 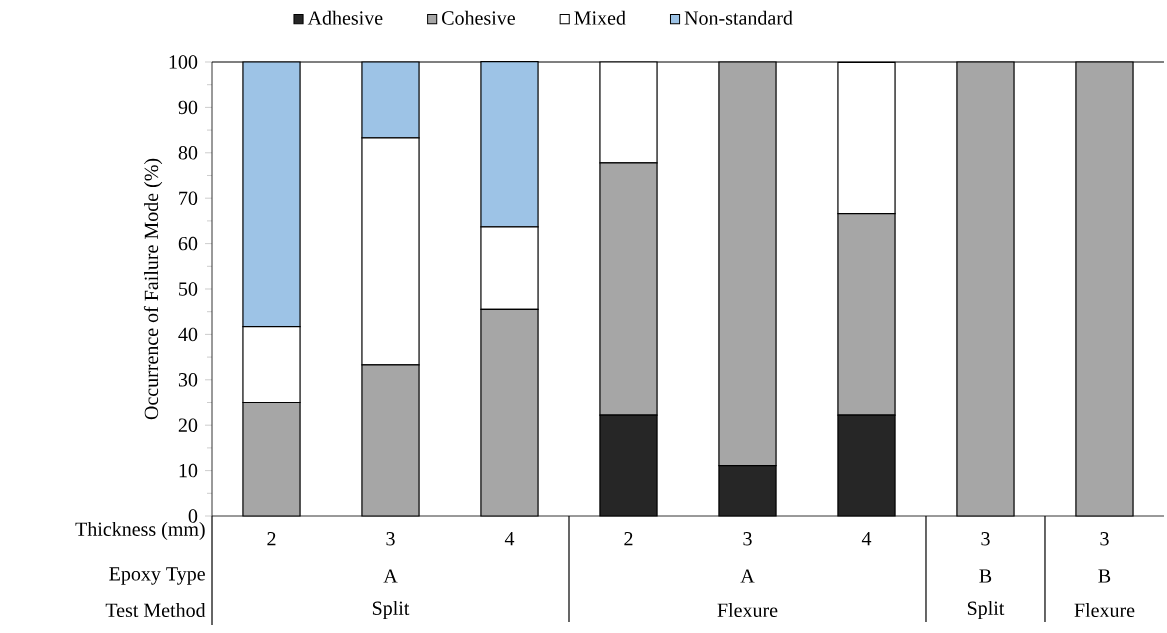 I want to click on legend-label: Mixed, so click(x=600, y=17).